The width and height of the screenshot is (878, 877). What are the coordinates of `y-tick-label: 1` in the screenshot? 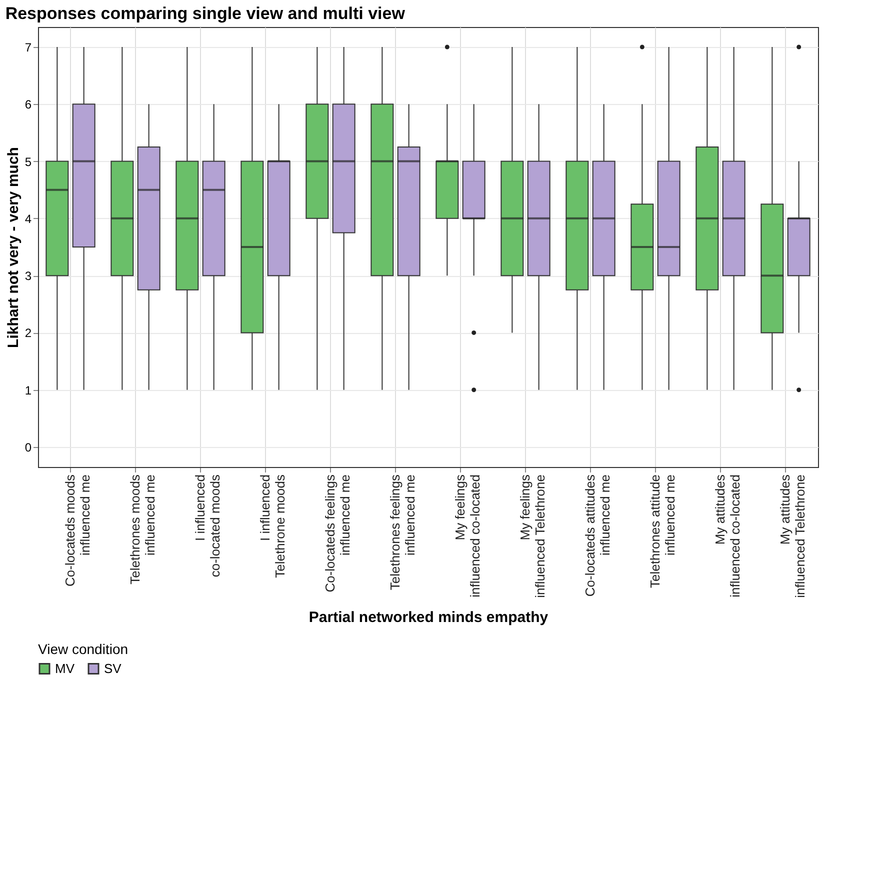 It's located at (28, 390).